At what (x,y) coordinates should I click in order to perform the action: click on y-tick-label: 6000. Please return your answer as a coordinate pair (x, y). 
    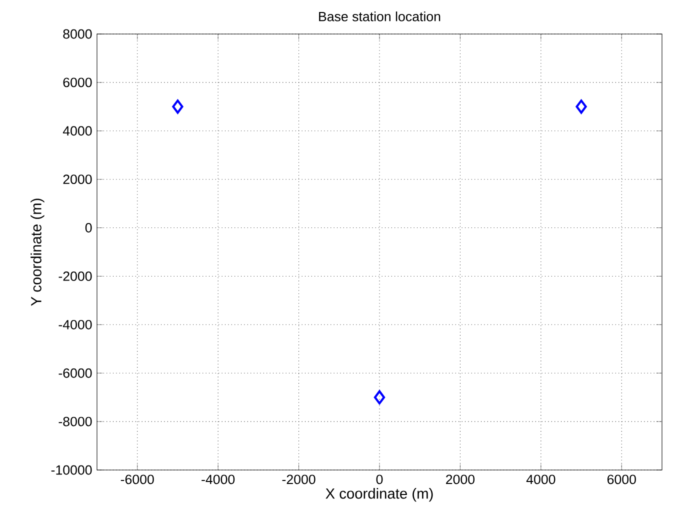
    Looking at the image, I should click on (77, 82).